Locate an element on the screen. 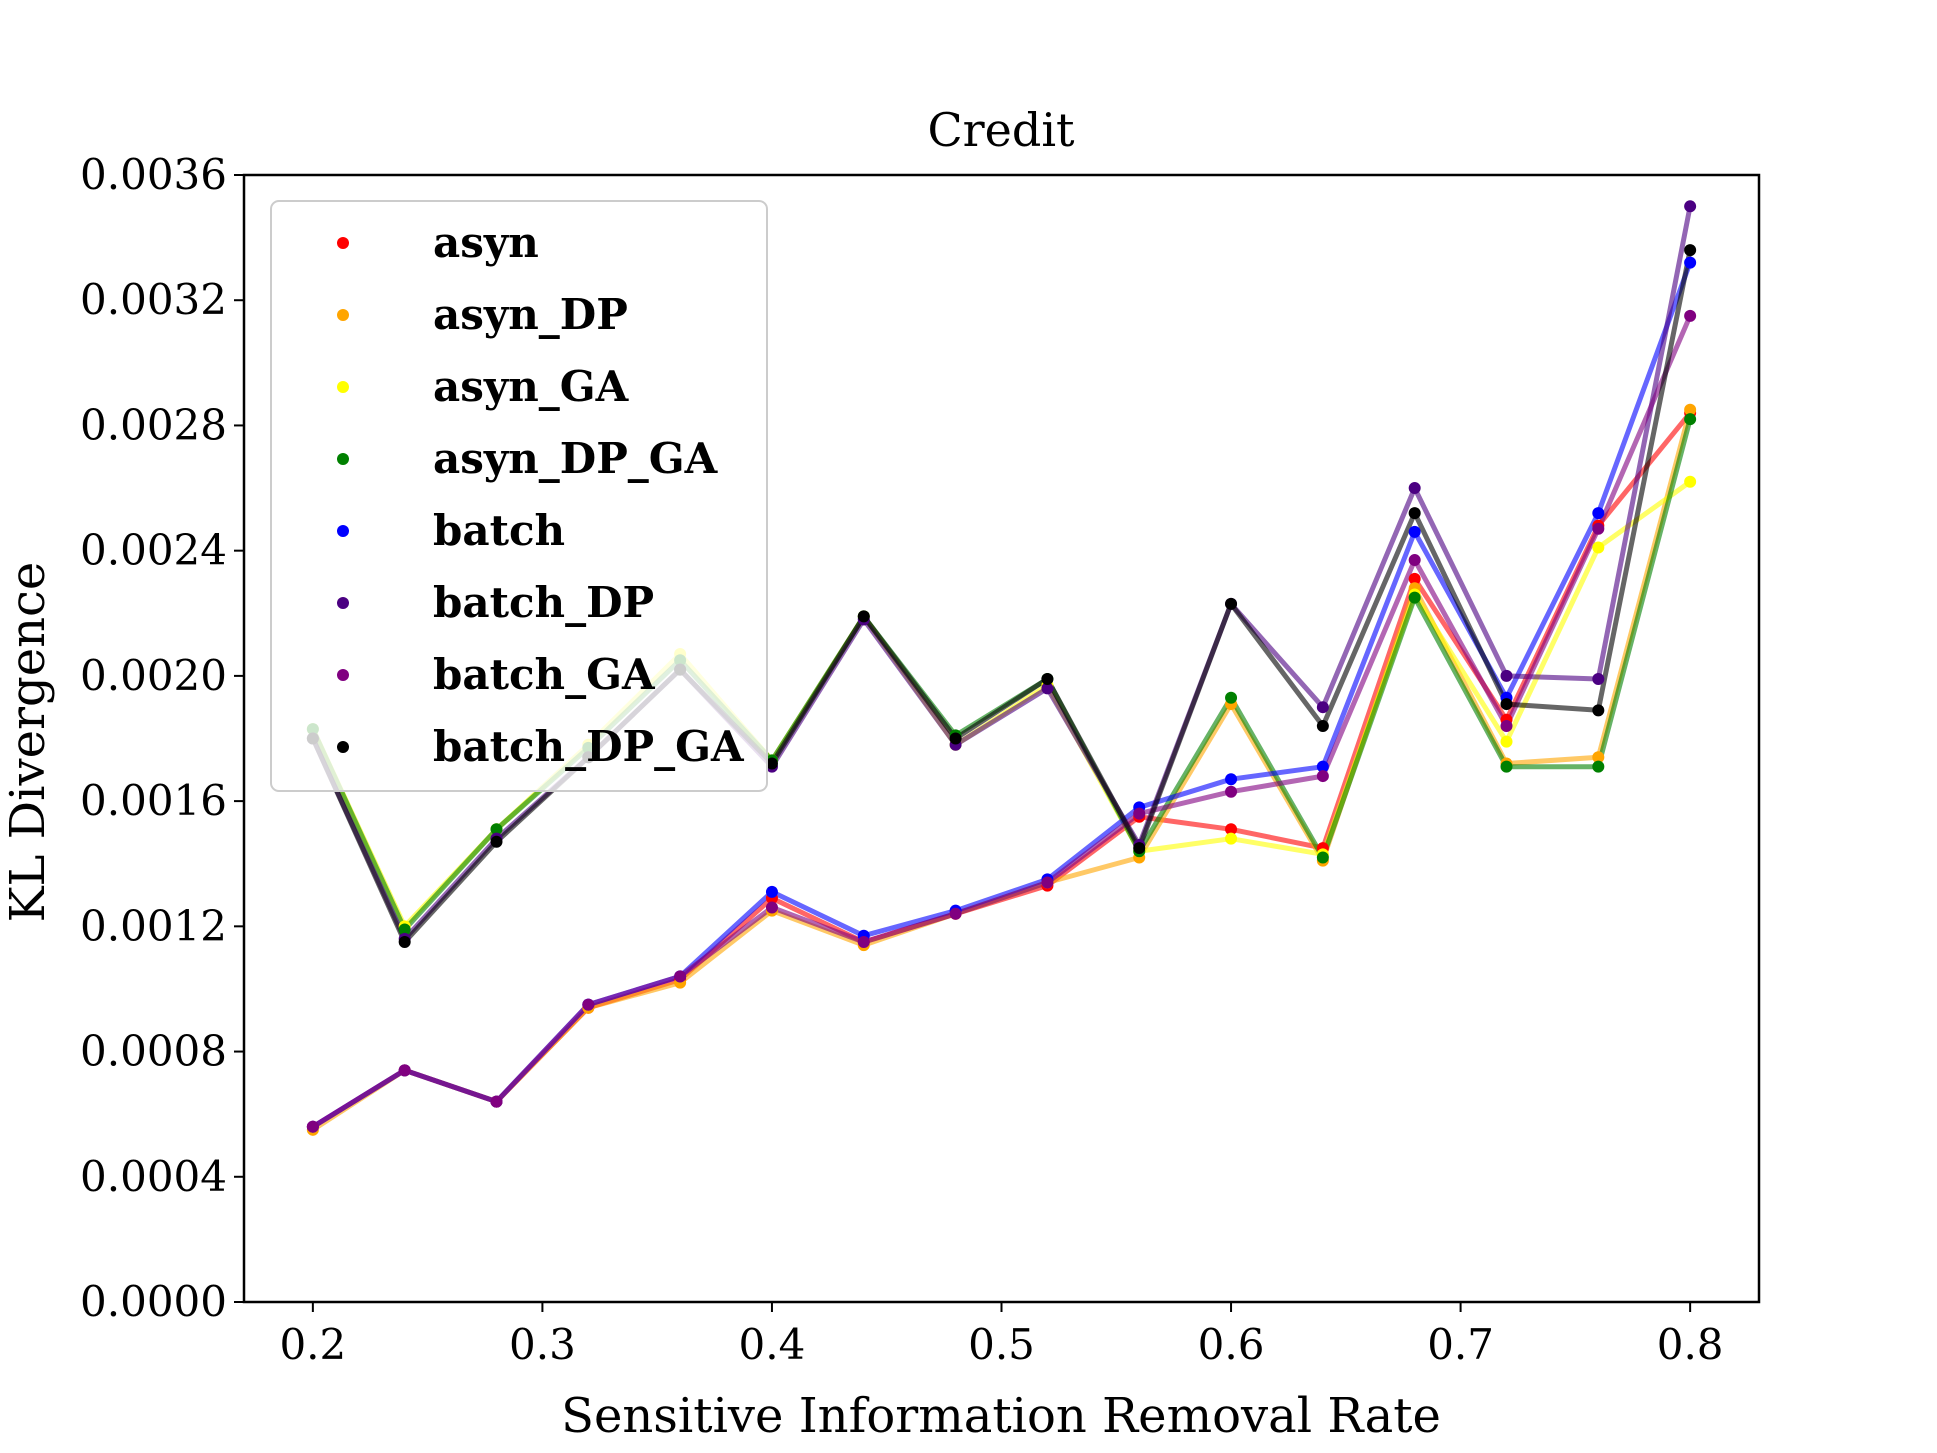 The image size is (1937, 1453). x-tick-label: 0.2 is located at coordinates (312, 1344).